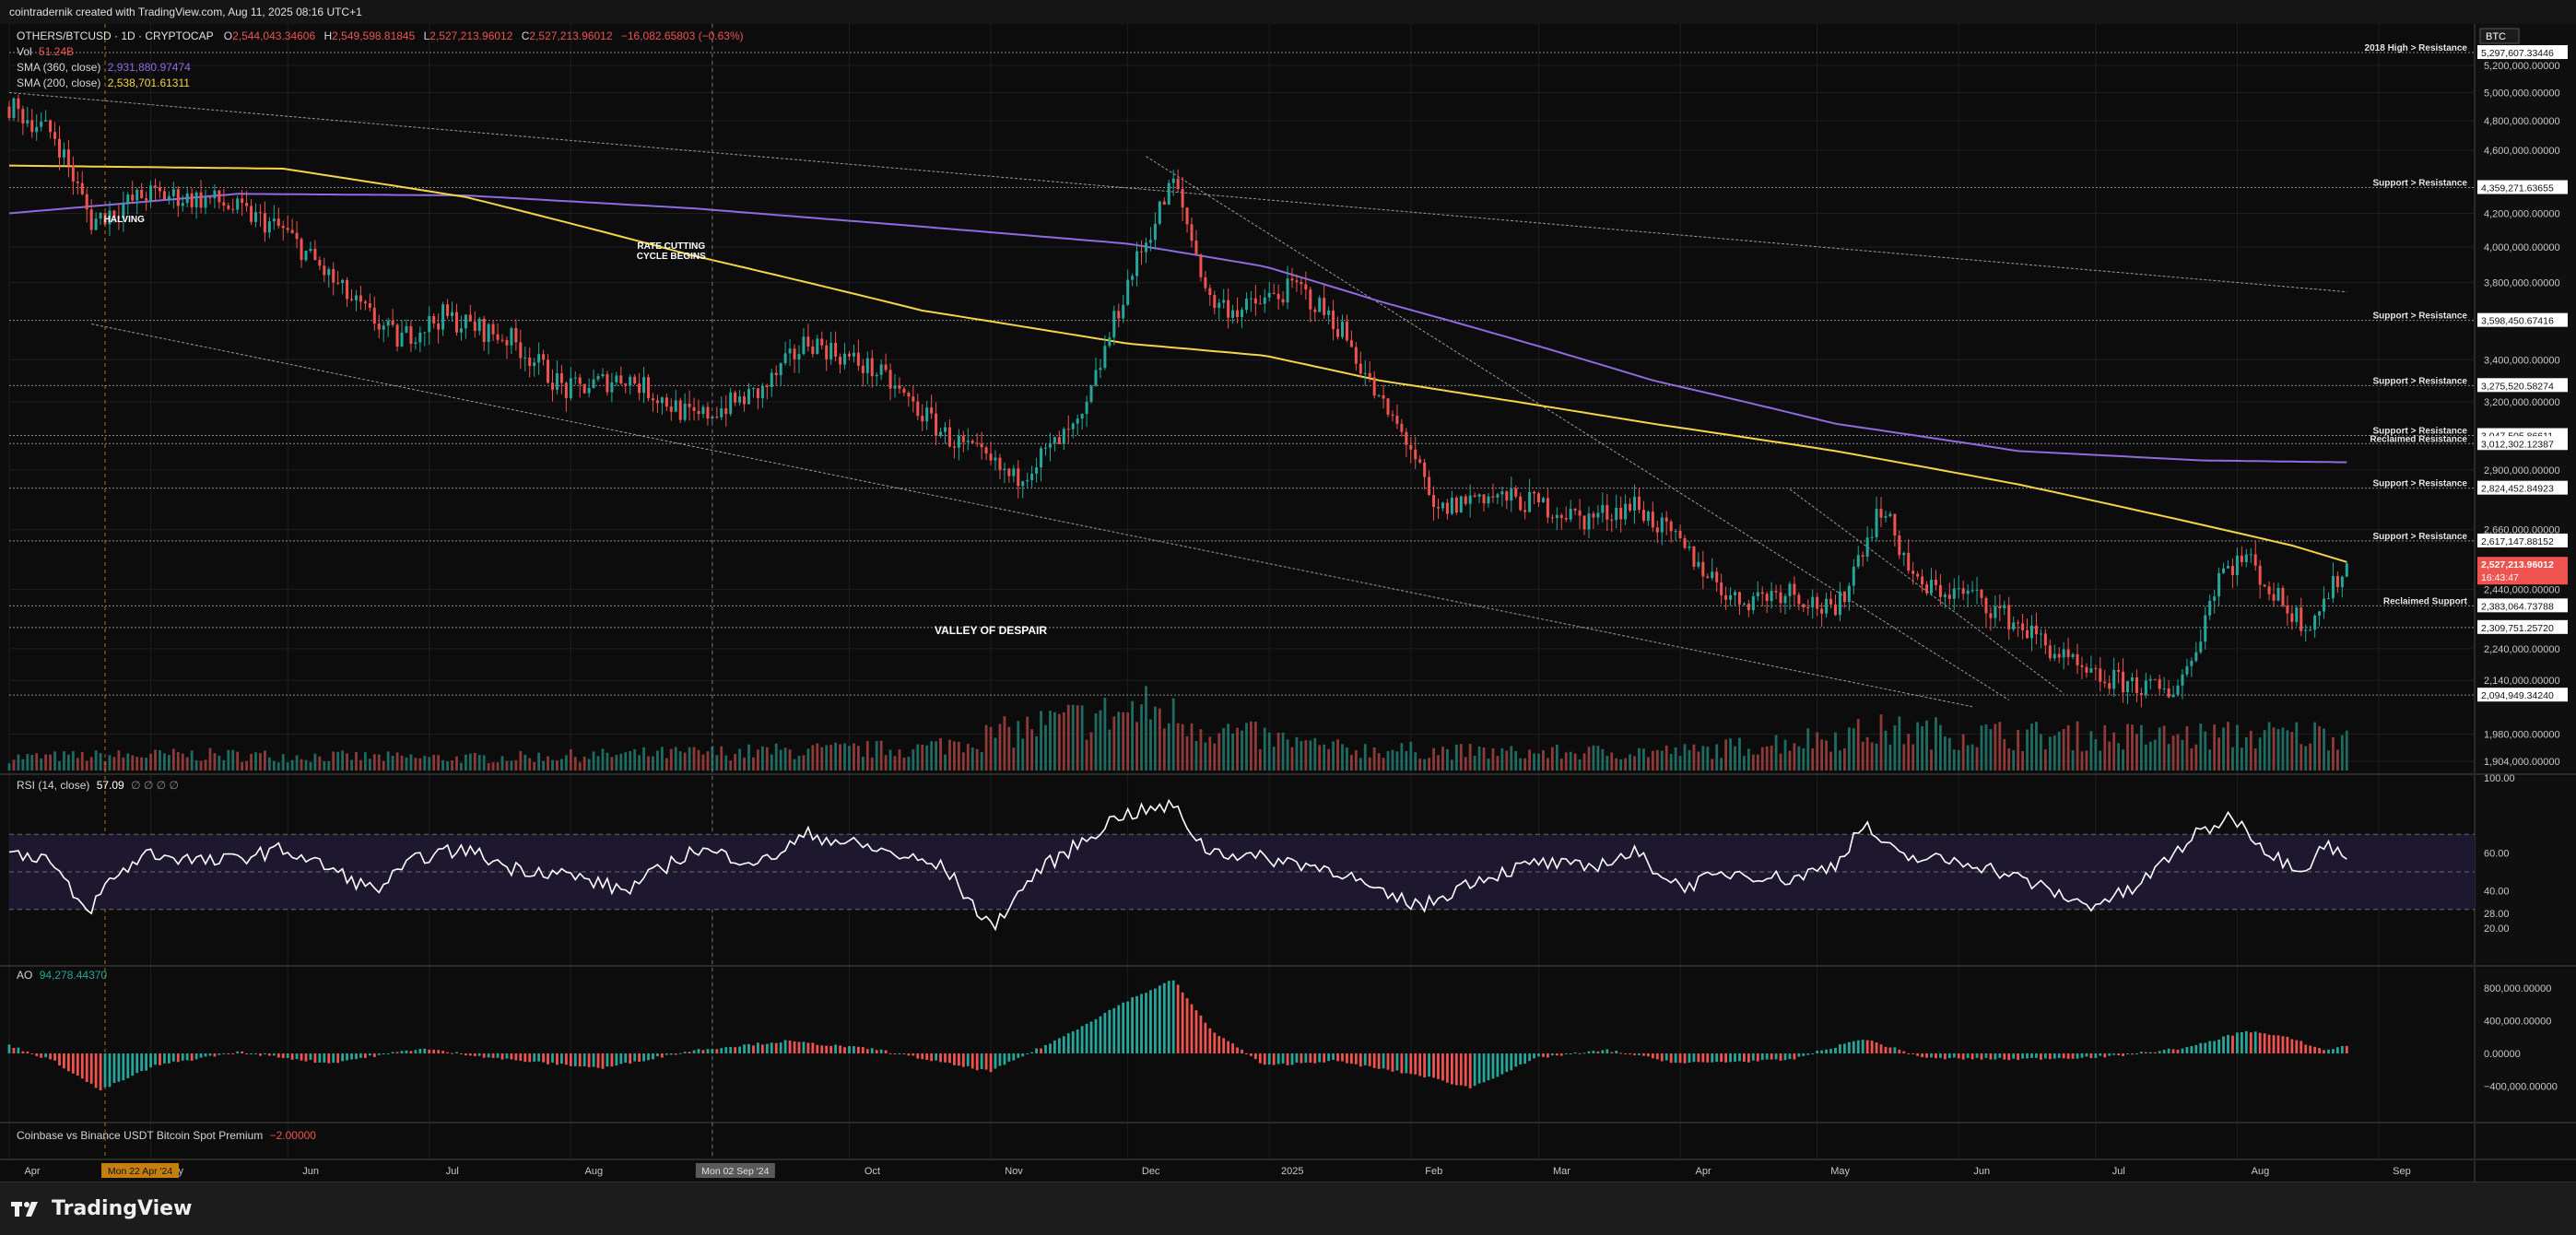  I want to click on tradingview-logo: TradingView, so click(101, 1208).